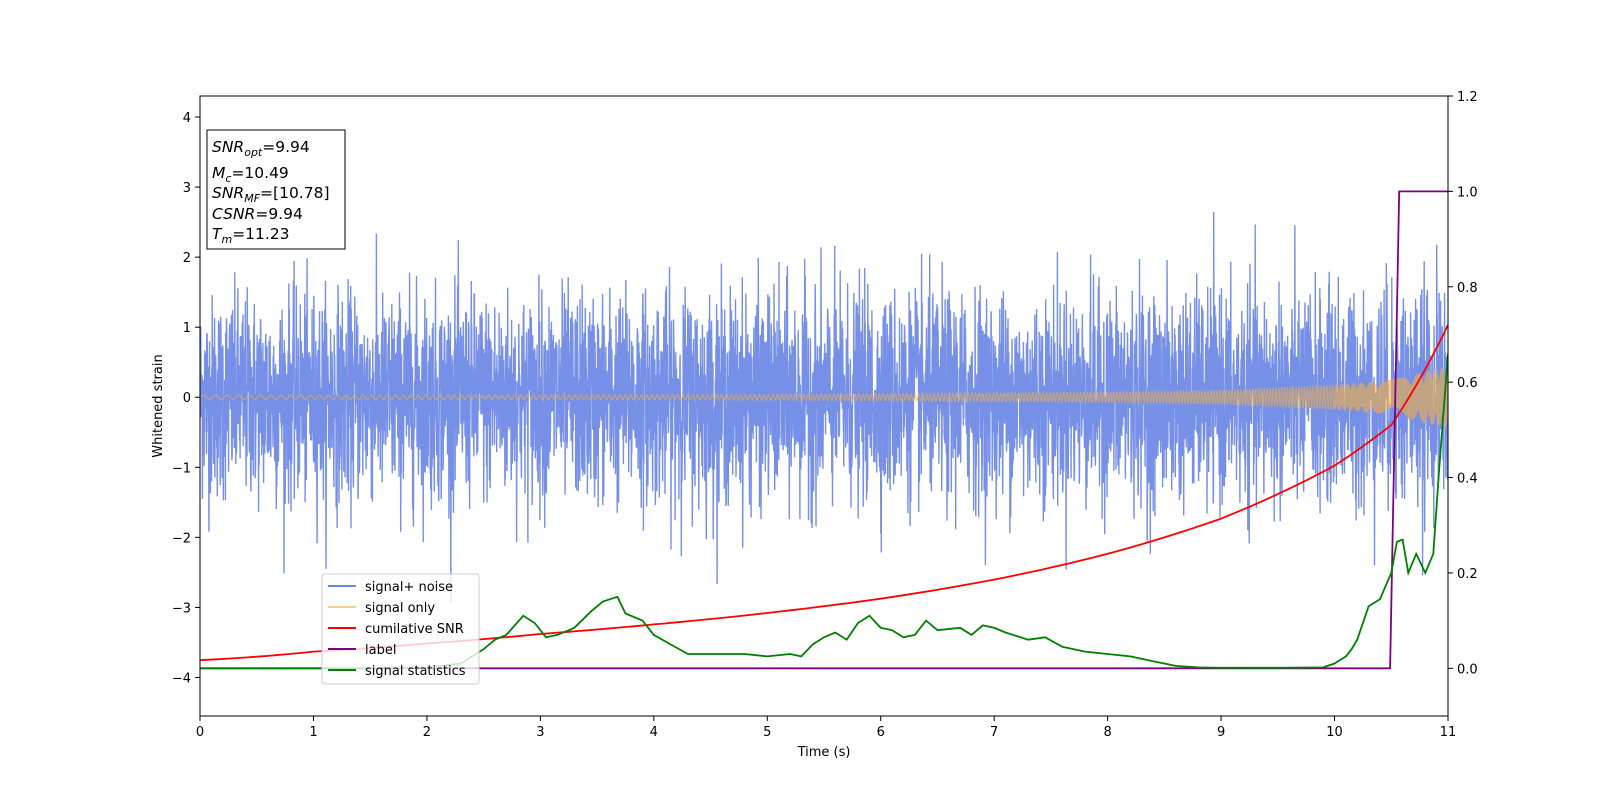 The image size is (1600, 800). What do you see at coordinates (200, 732) in the screenshot?
I see `x-tick-label: 0` at bounding box center [200, 732].